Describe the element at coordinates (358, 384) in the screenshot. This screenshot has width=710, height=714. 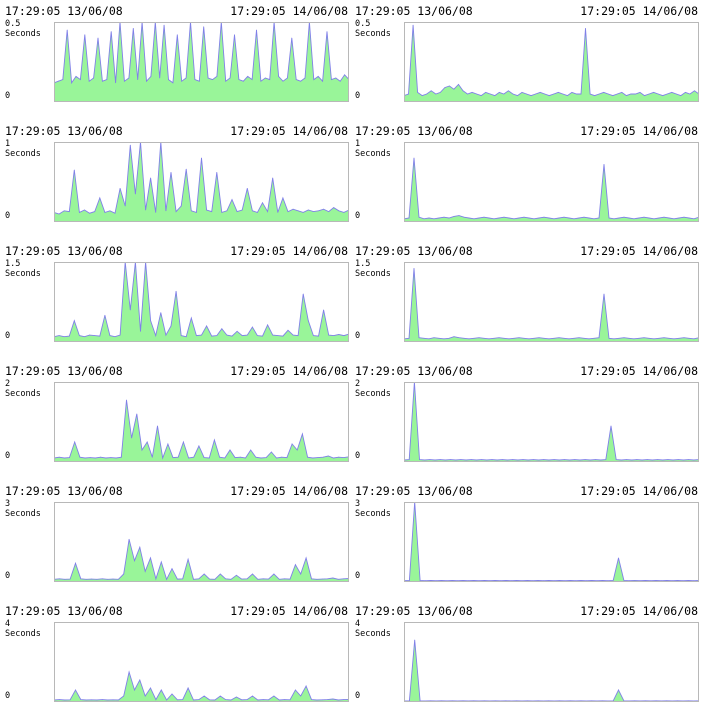
I see `y-max-label: 2` at that location.